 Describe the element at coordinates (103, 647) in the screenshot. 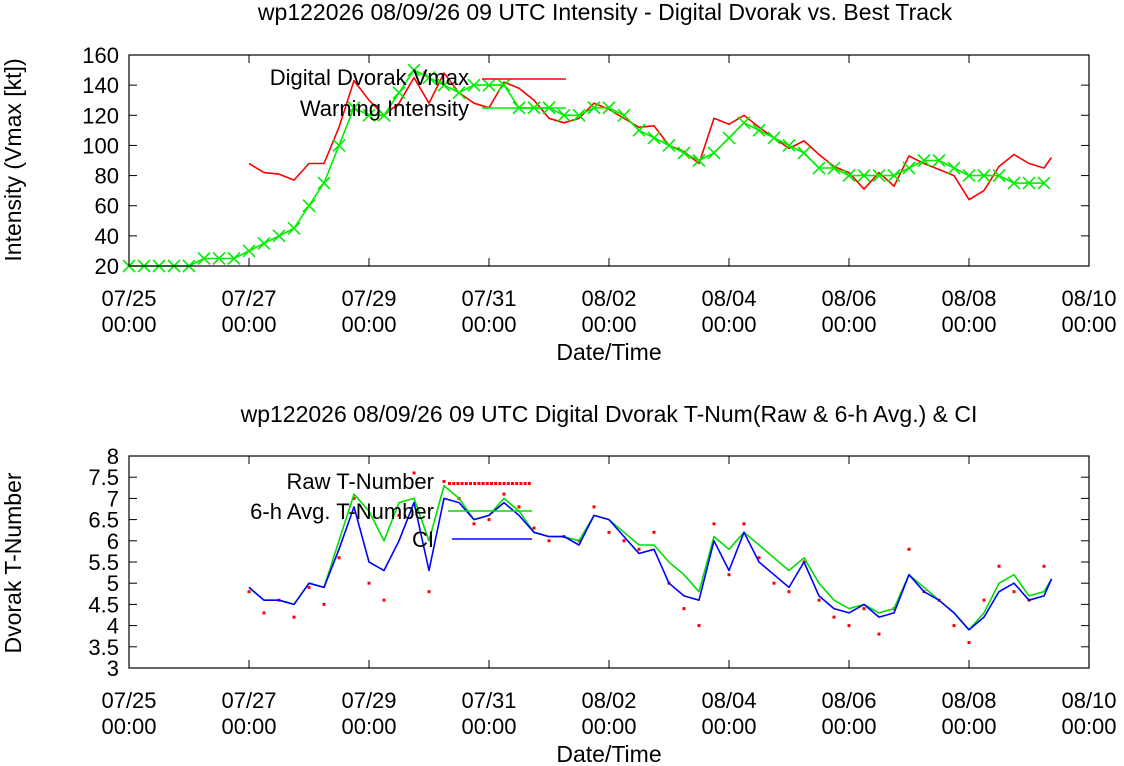

I see `tnumber-ytick-label: 3.5` at that location.